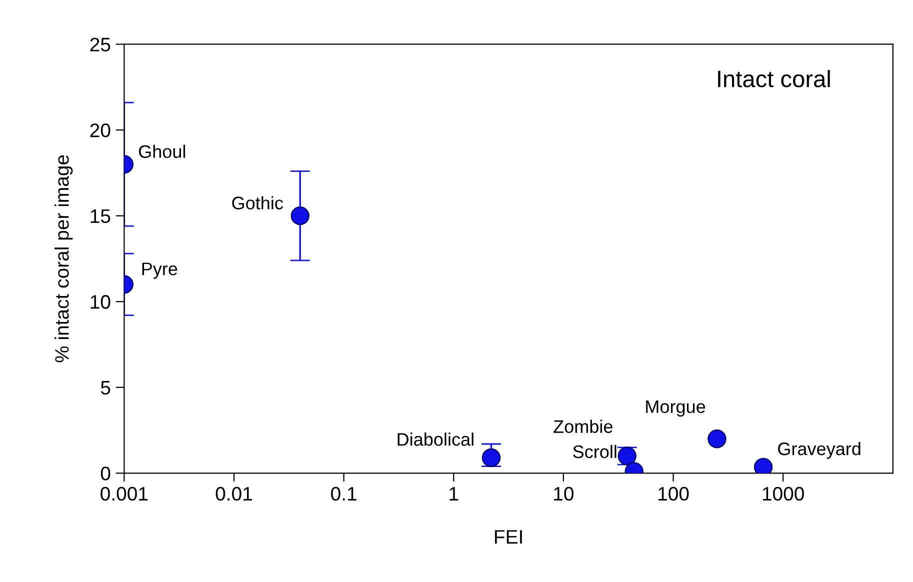  What do you see at coordinates (564, 493) in the screenshot?
I see `x-tick-label: 10` at bounding box center [564, 493].